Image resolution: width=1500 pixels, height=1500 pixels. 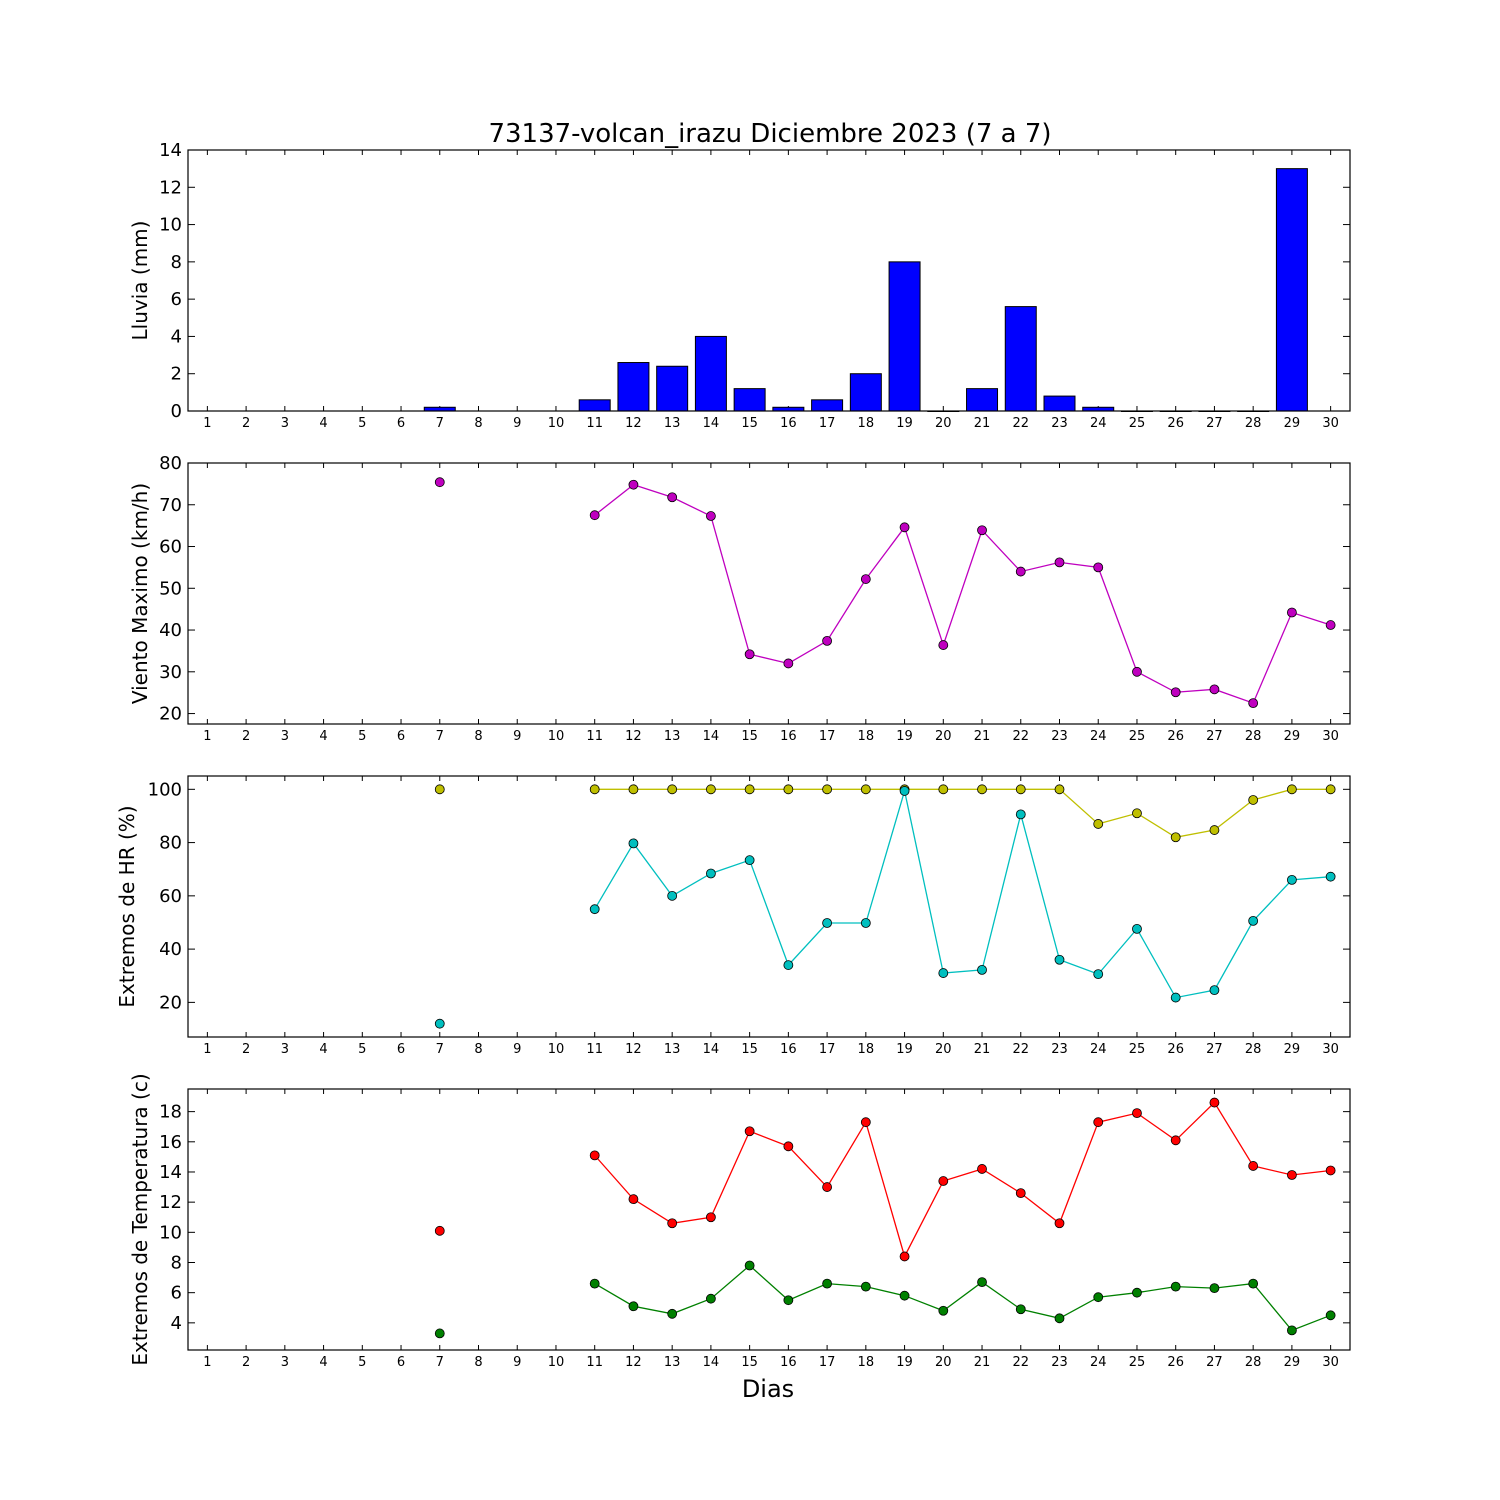 What do you see at coordinates (1098, 736) in the screenshot?
I see `x-tick-label: 24` at bounding box center [1098, 736].